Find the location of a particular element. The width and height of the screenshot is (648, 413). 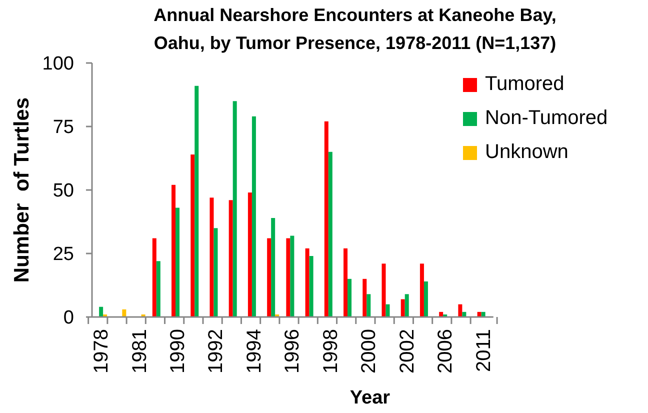

x-axis-title: Year is located at coordinates (370, 398).